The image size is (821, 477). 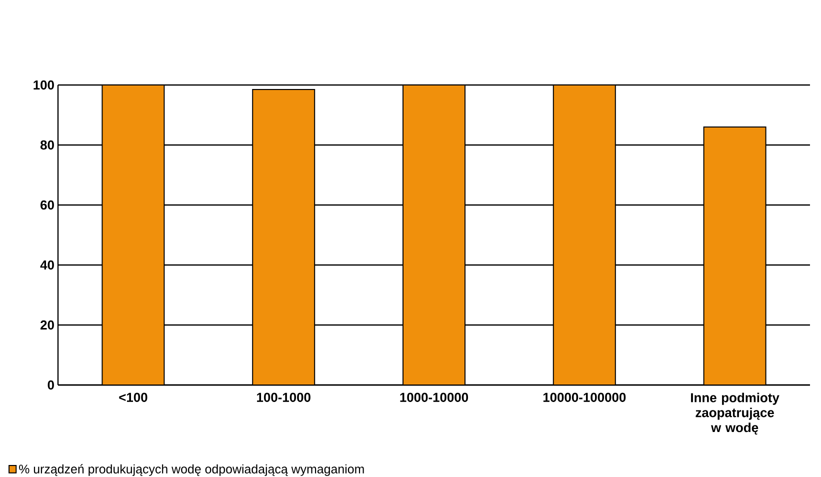 I want to click on y-tick-label: 80, so click(x=47, y=145).